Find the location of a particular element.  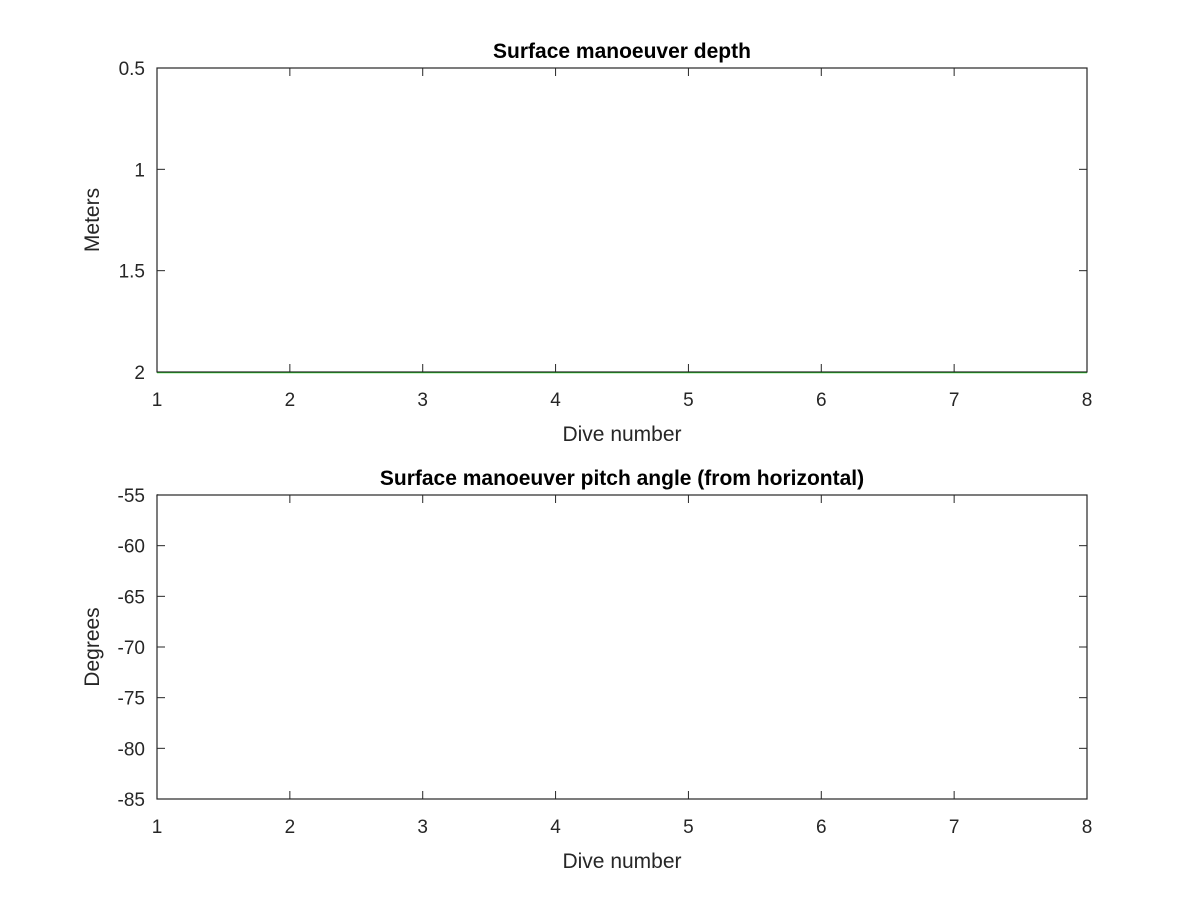

y-tick-label: 1.5 is located at coordinates (132, 272).